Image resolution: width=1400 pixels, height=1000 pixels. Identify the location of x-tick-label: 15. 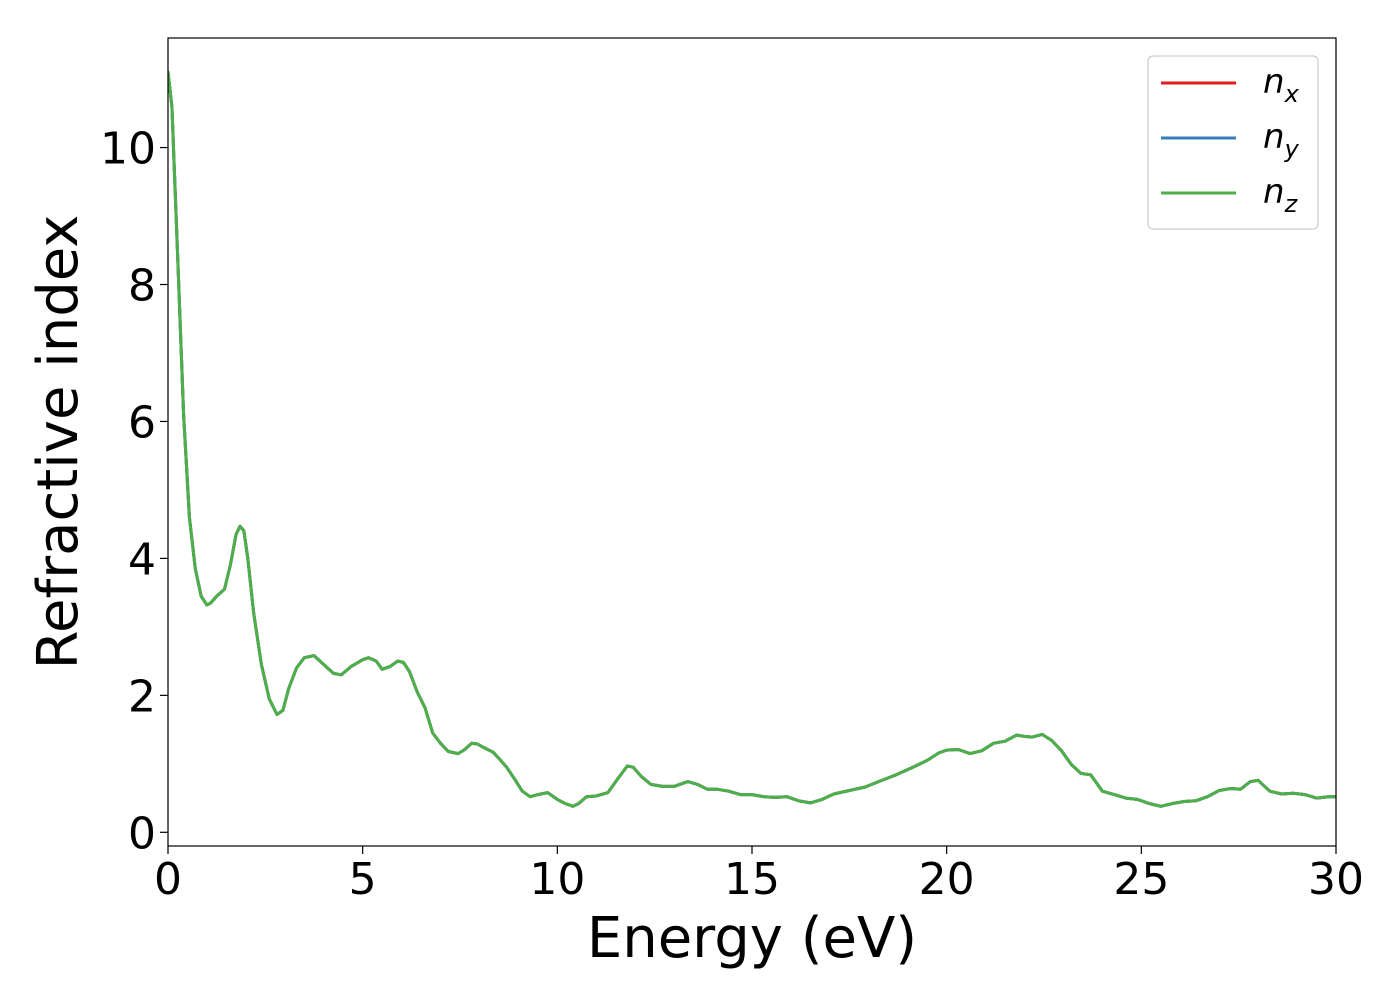
(752, 879).